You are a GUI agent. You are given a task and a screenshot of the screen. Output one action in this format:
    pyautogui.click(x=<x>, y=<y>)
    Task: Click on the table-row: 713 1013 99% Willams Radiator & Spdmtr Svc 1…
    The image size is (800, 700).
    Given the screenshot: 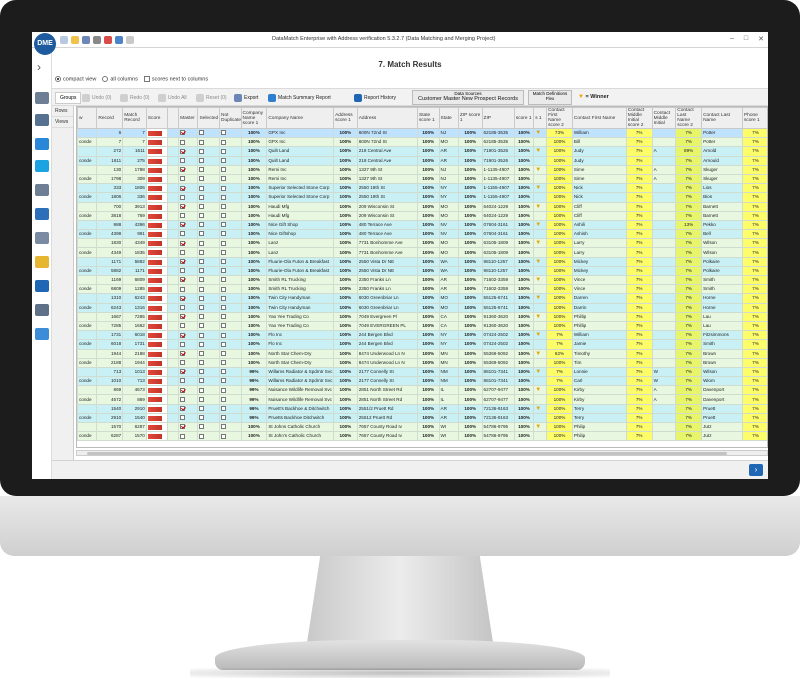 What is the action you would take?
    pyautogui.click(x=422, y=372)
    